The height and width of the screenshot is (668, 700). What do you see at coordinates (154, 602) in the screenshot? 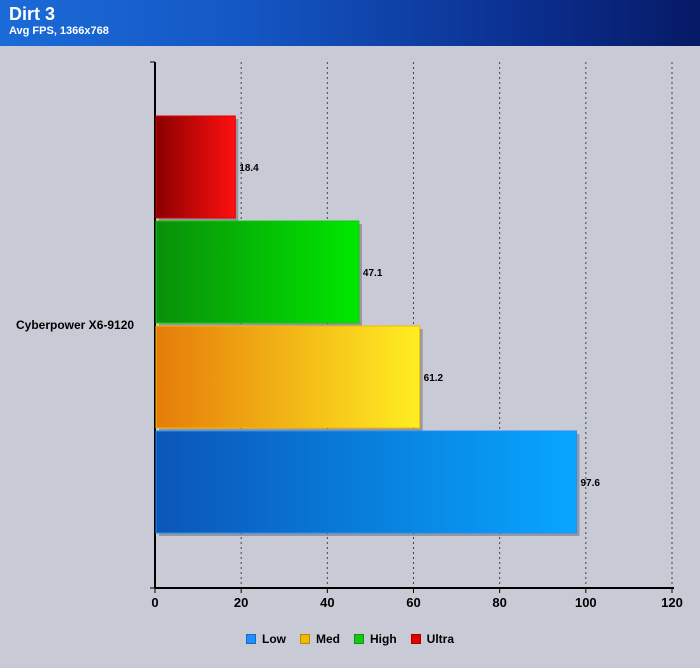
I see `x-tick-label: 0` at bounding box center [154, 602].